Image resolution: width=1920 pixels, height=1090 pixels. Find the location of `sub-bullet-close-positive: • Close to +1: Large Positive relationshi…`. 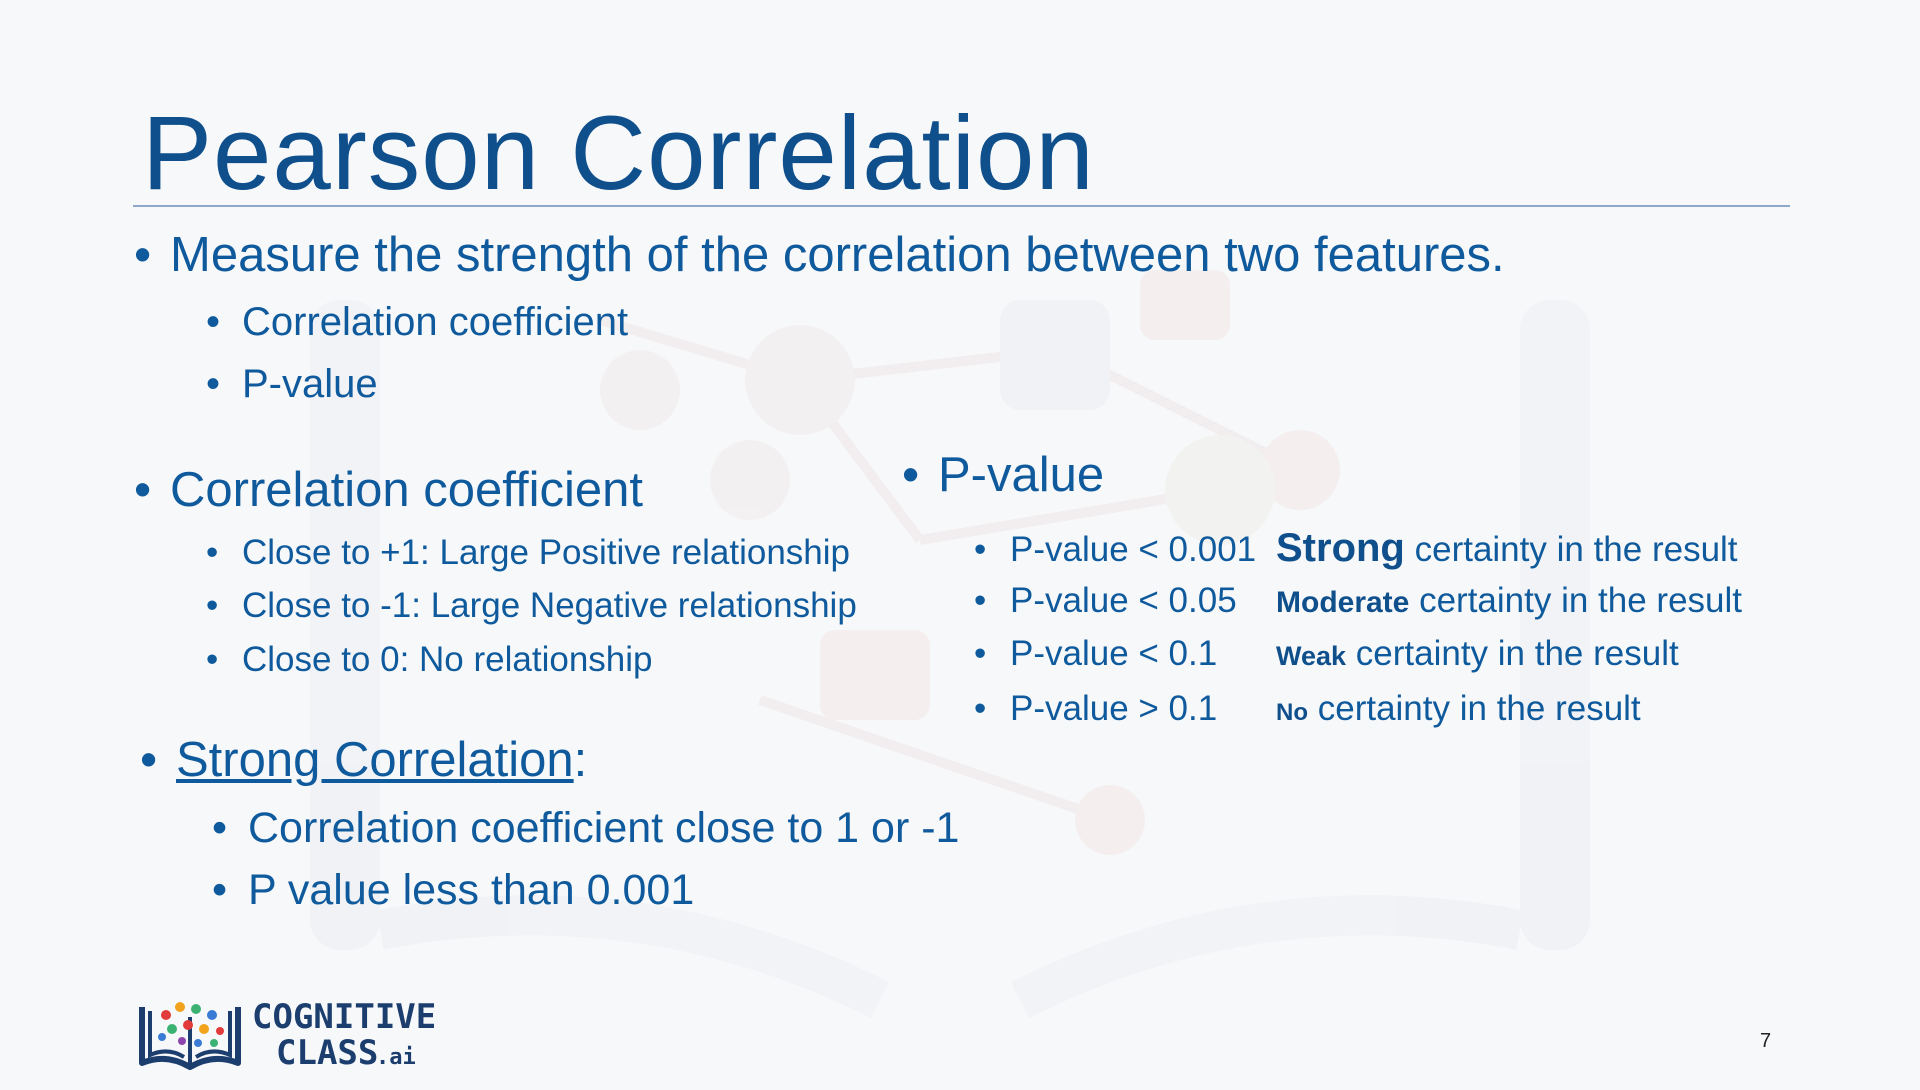

sub-bullet-close-positive: • Close to +1: Large Positive relationshi… is located at coordinates (528, 553).